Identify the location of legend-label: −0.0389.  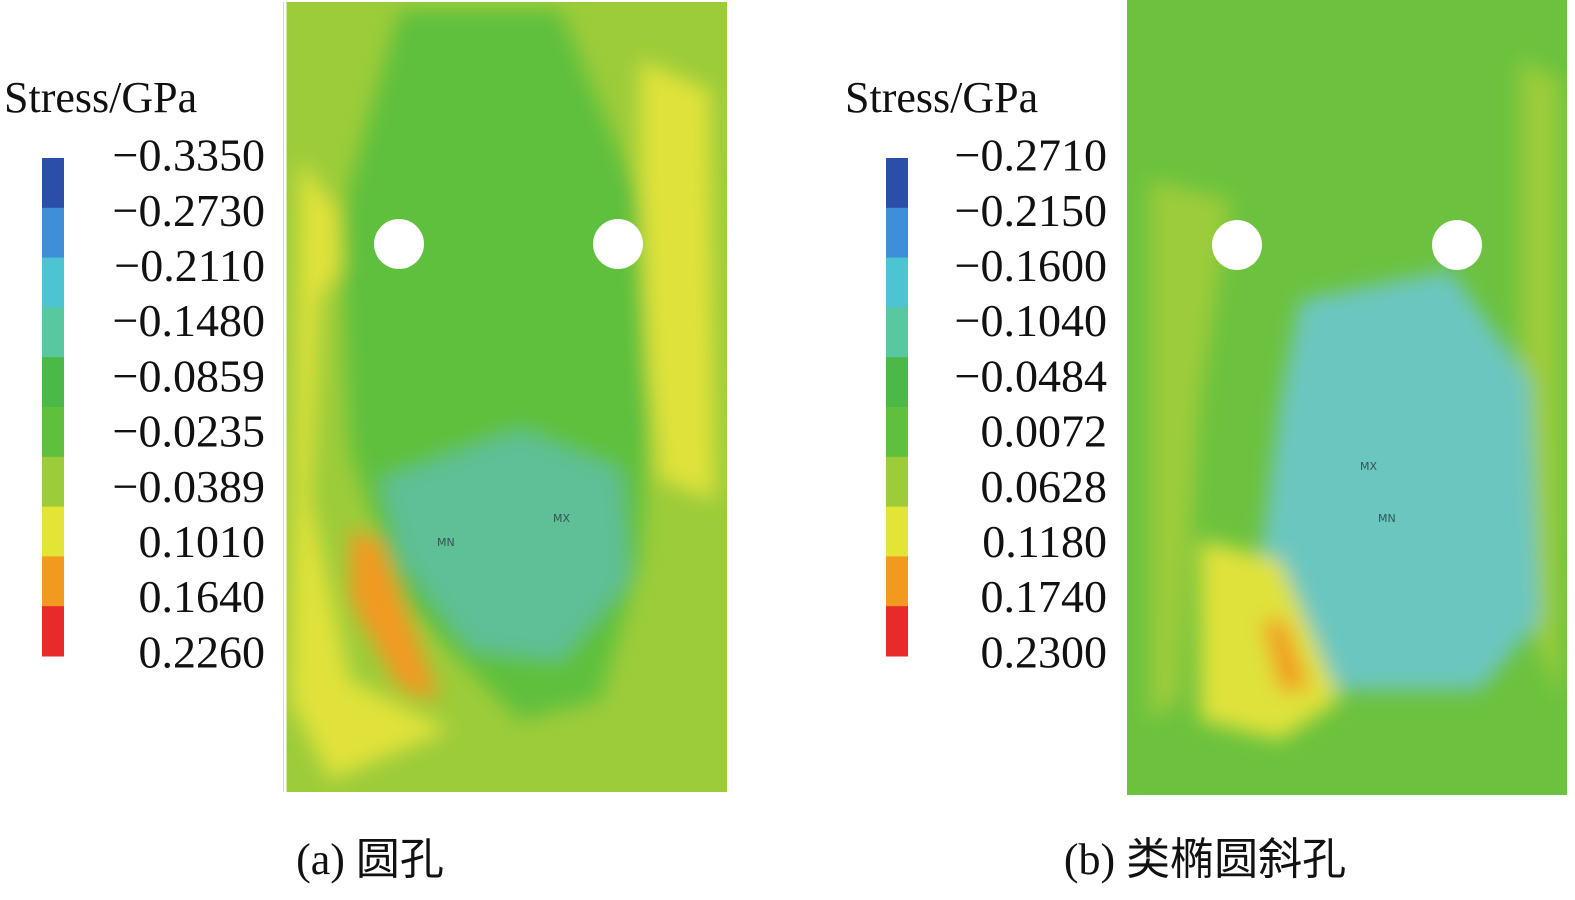
(189, 486).